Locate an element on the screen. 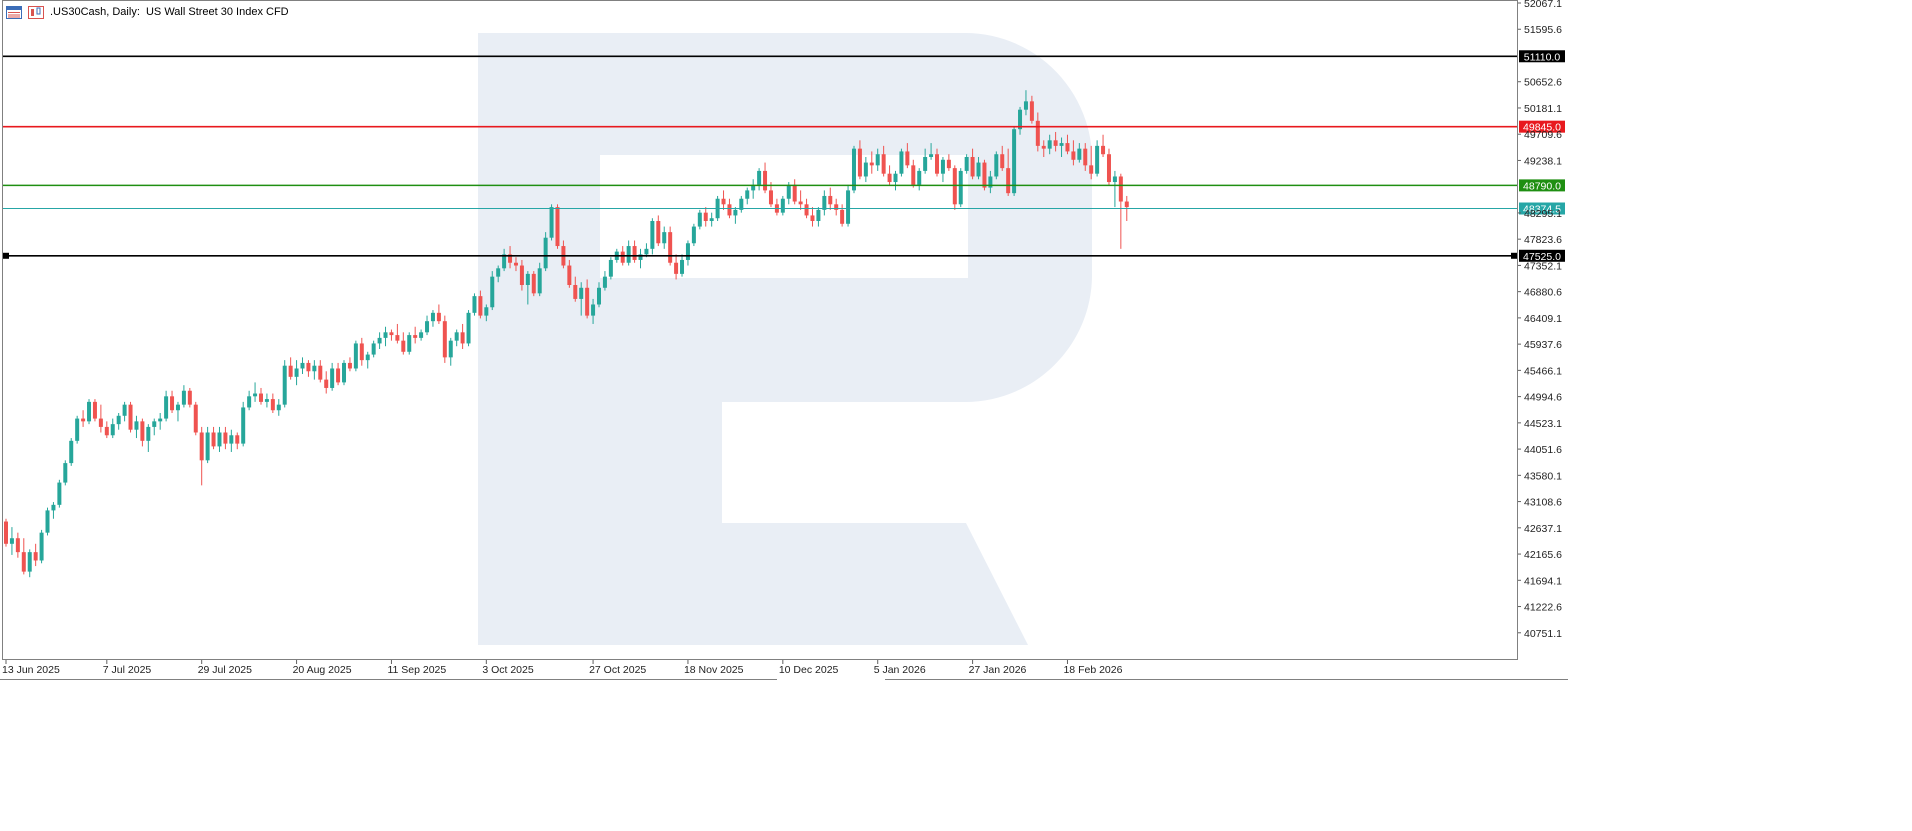  x-tick-label: 3 Oct 2025 is located at coordinates (508, 670).